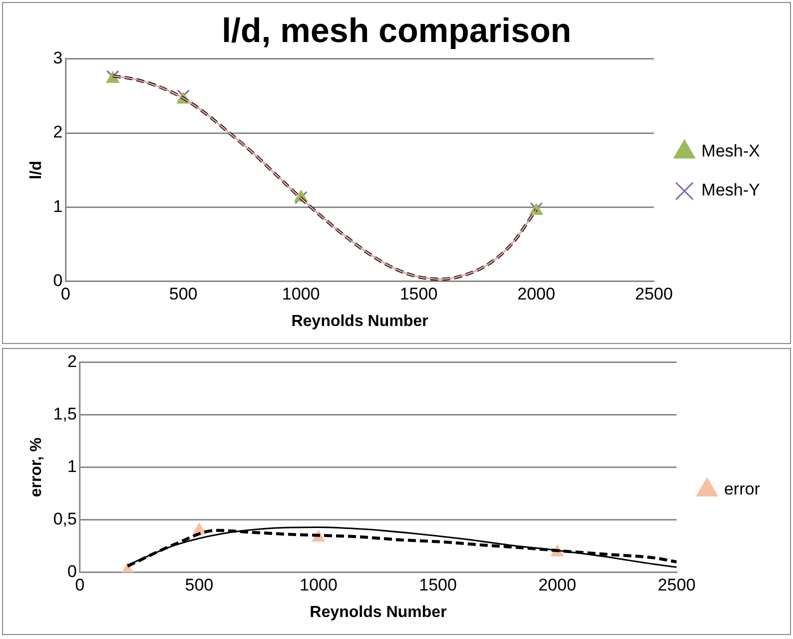 The height and width of the screenshot is (639, 793). I want to click on legend-label: Mesh-X, so click(730, 151).